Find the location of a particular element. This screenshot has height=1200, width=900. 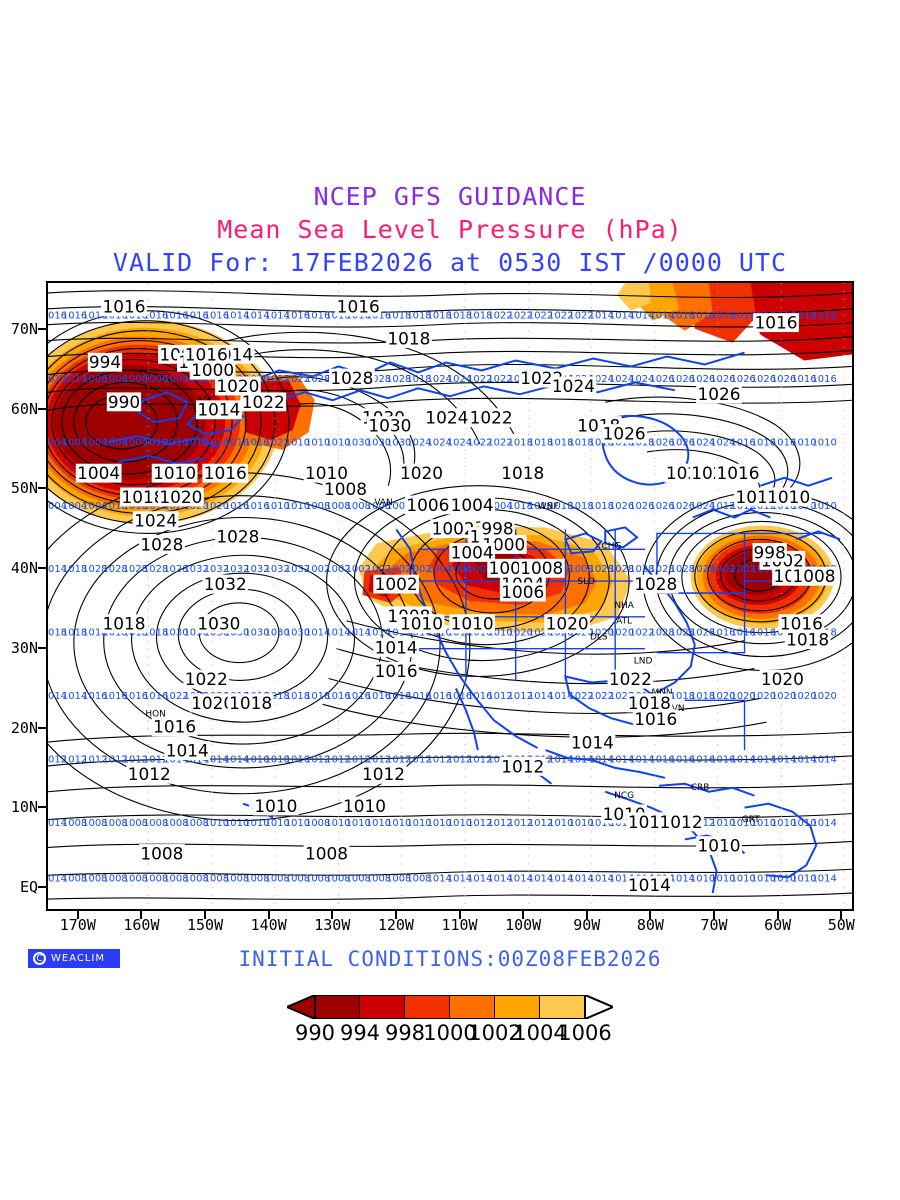

gridpoint-value: 1024 is located at coordinates (459, 442).